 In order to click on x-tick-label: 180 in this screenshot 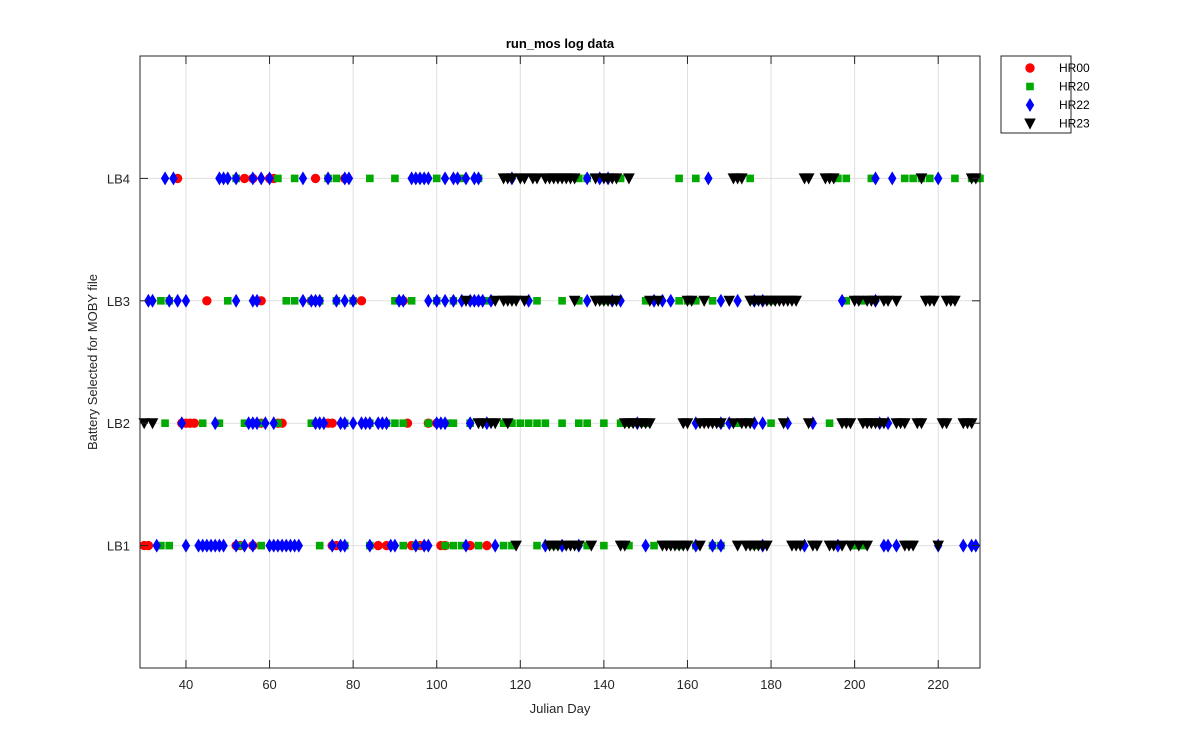, I will do `click(771, 684)`.